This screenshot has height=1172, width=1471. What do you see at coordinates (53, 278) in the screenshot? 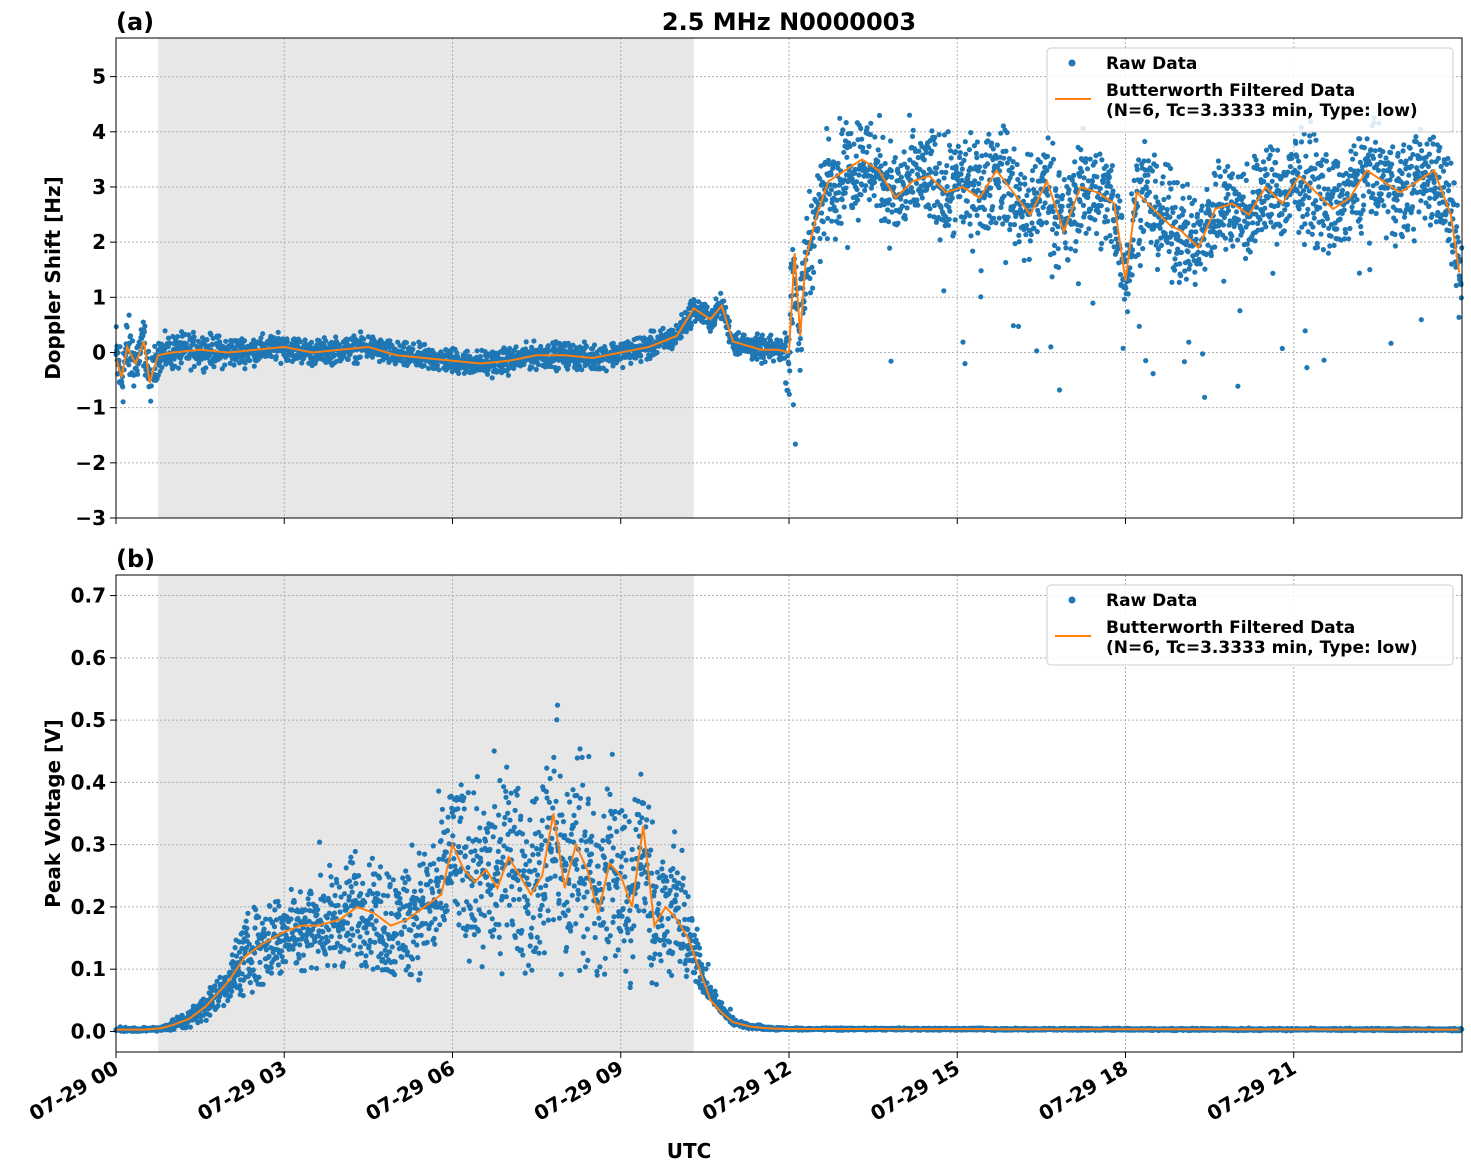
I see `y-axis-label-a: Doppler Shift [Hz]` at bounding box center [53, 278].